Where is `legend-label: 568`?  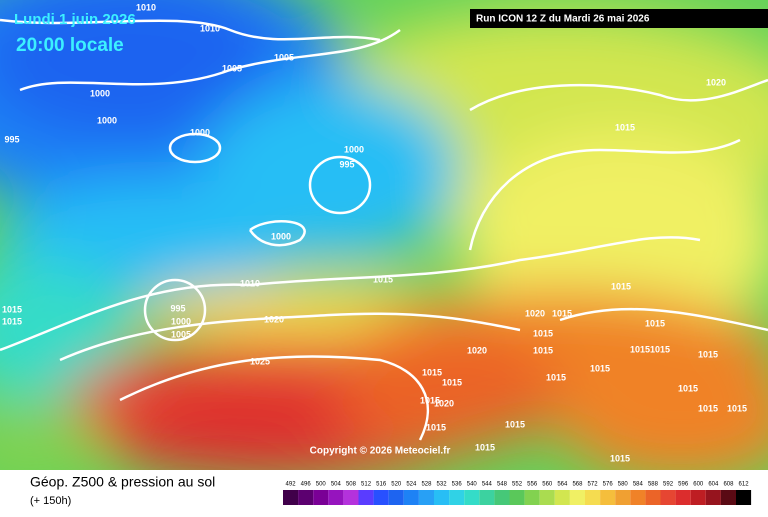
legend-label: 568 is located at coordinates (577, 485).